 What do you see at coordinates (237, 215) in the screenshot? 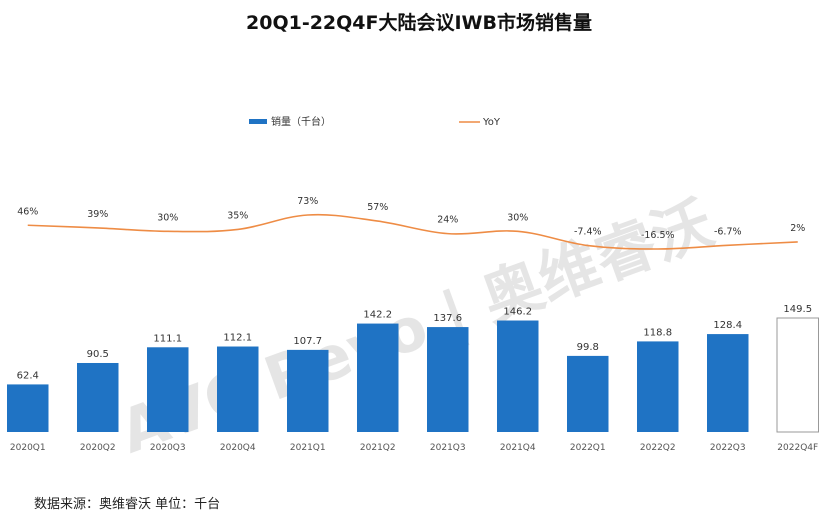
I see `yoy-label-2020Q4: 35%` at bounding box center [237, 215].